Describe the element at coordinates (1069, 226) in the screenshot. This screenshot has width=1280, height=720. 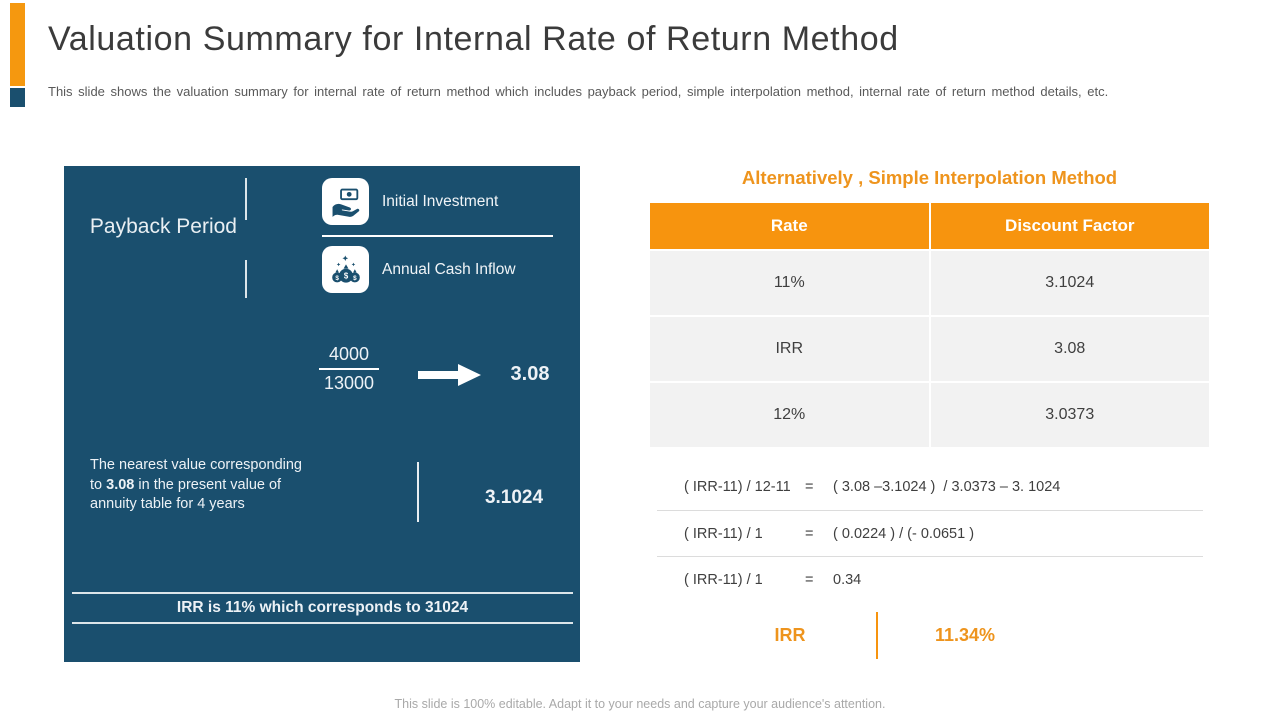
I see `table-header-discount-factor: Discount Factor` at that location.